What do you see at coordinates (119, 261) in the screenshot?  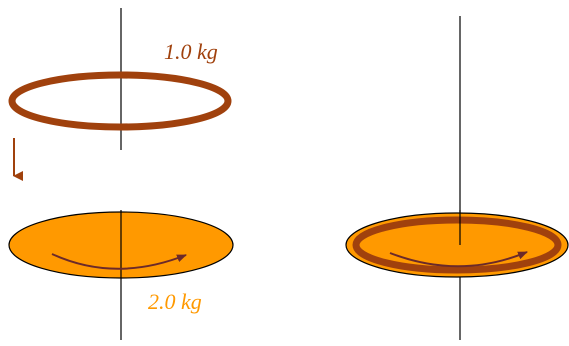 I see `left-rotation-arrow` at bounding box center [119, 261].